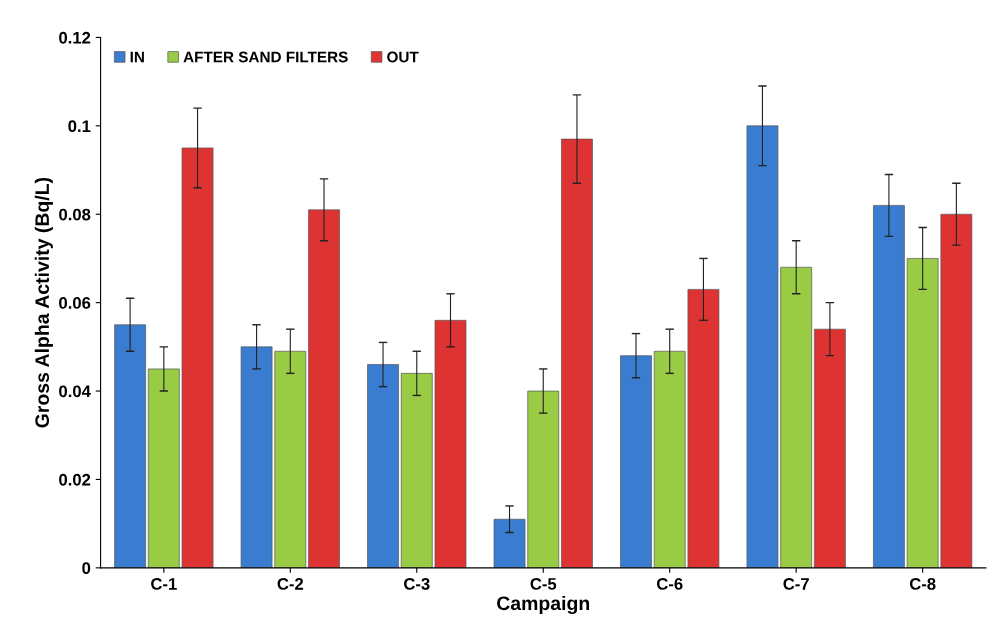 Image resolution: width=1006 pixels, height=624 pixels. I want to click on y-tick-label: 0.04, so click(75, 391).